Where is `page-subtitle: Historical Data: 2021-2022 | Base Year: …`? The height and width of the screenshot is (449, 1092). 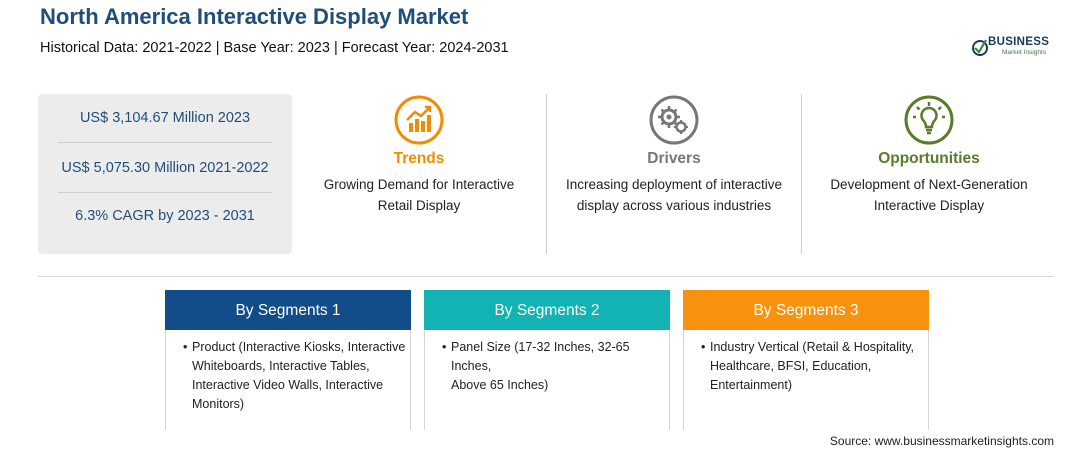
page-subtitle: Historical Data: 2021-2022 | Base Year: … is located at coordinates (274, 48).